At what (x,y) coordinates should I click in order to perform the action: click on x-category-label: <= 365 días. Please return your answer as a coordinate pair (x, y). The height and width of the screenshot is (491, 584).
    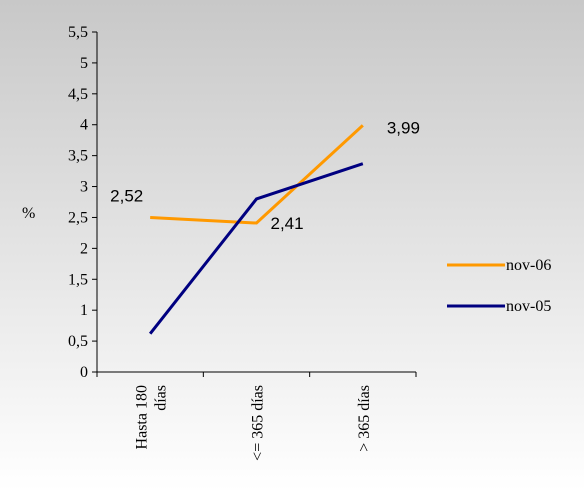
    Looking at the image, I should click on (258, 423).